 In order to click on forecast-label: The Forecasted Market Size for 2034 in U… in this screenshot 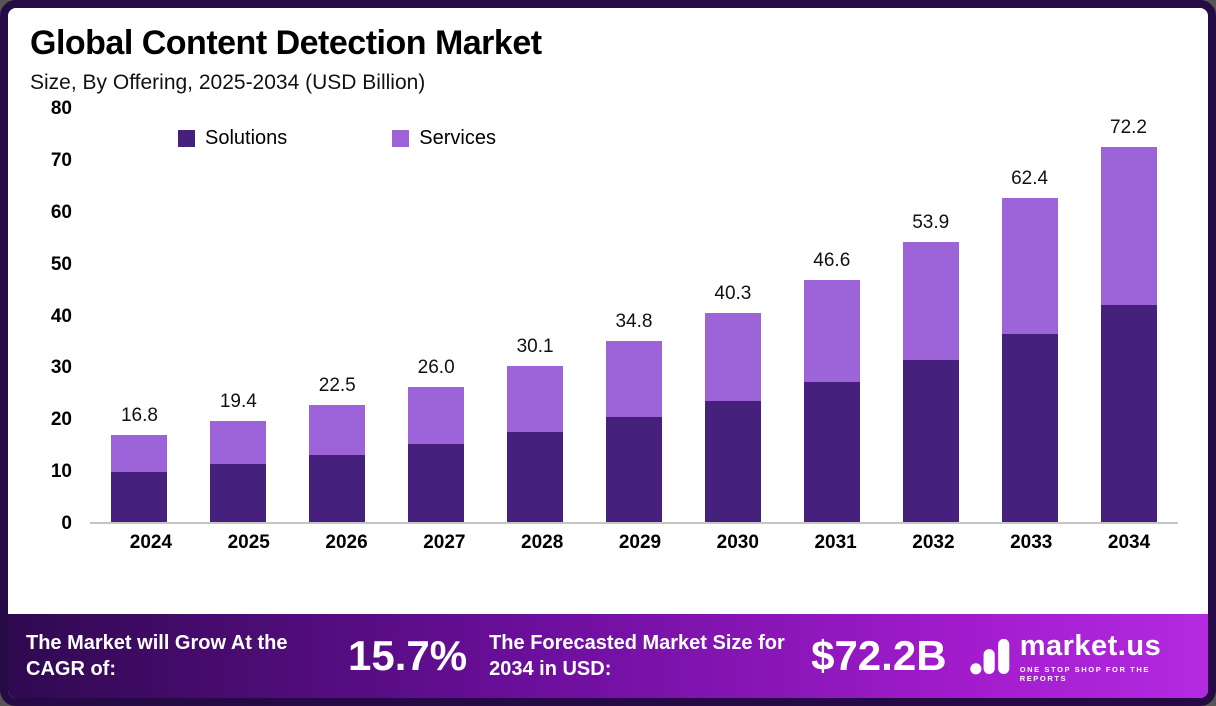, I will do `click(637, 656)`.